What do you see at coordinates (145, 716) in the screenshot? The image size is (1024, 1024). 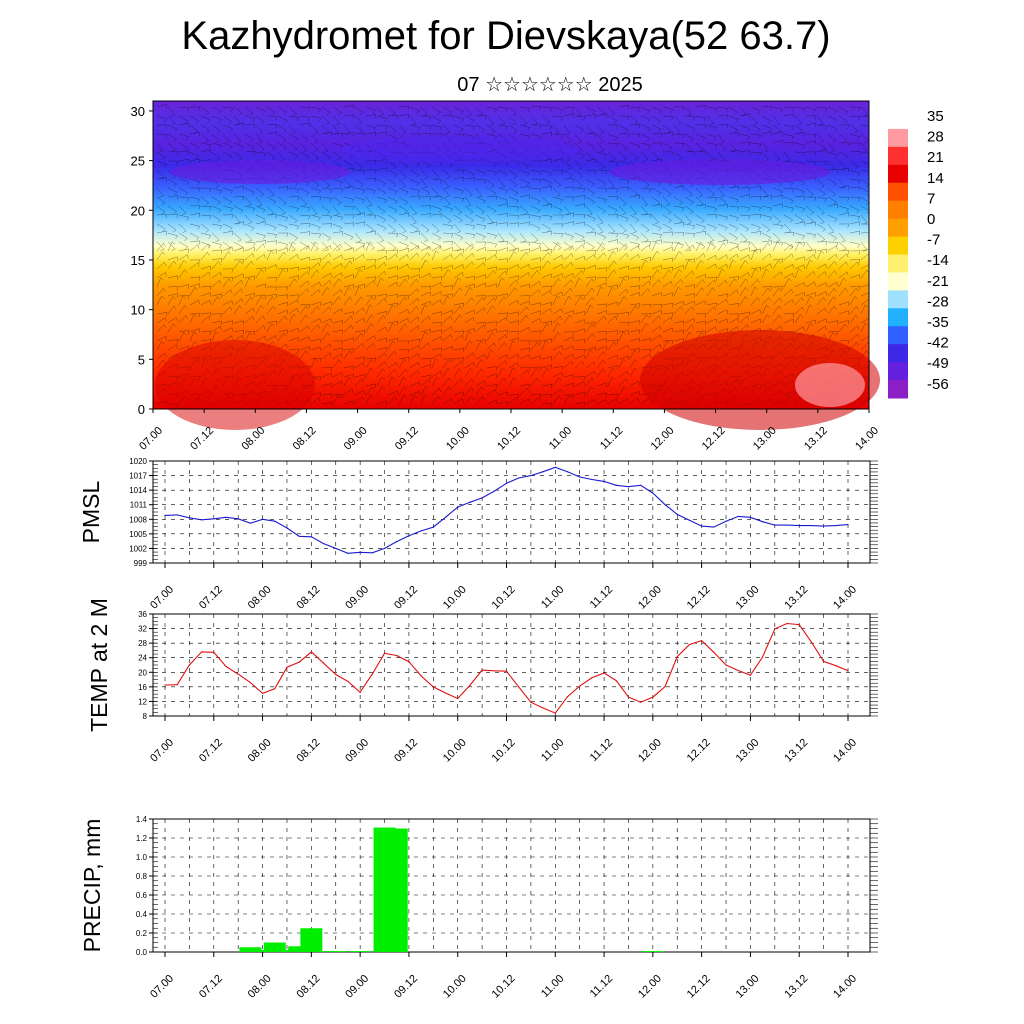 I see `y-tick-label: 8` at bounding box center [145, 716].